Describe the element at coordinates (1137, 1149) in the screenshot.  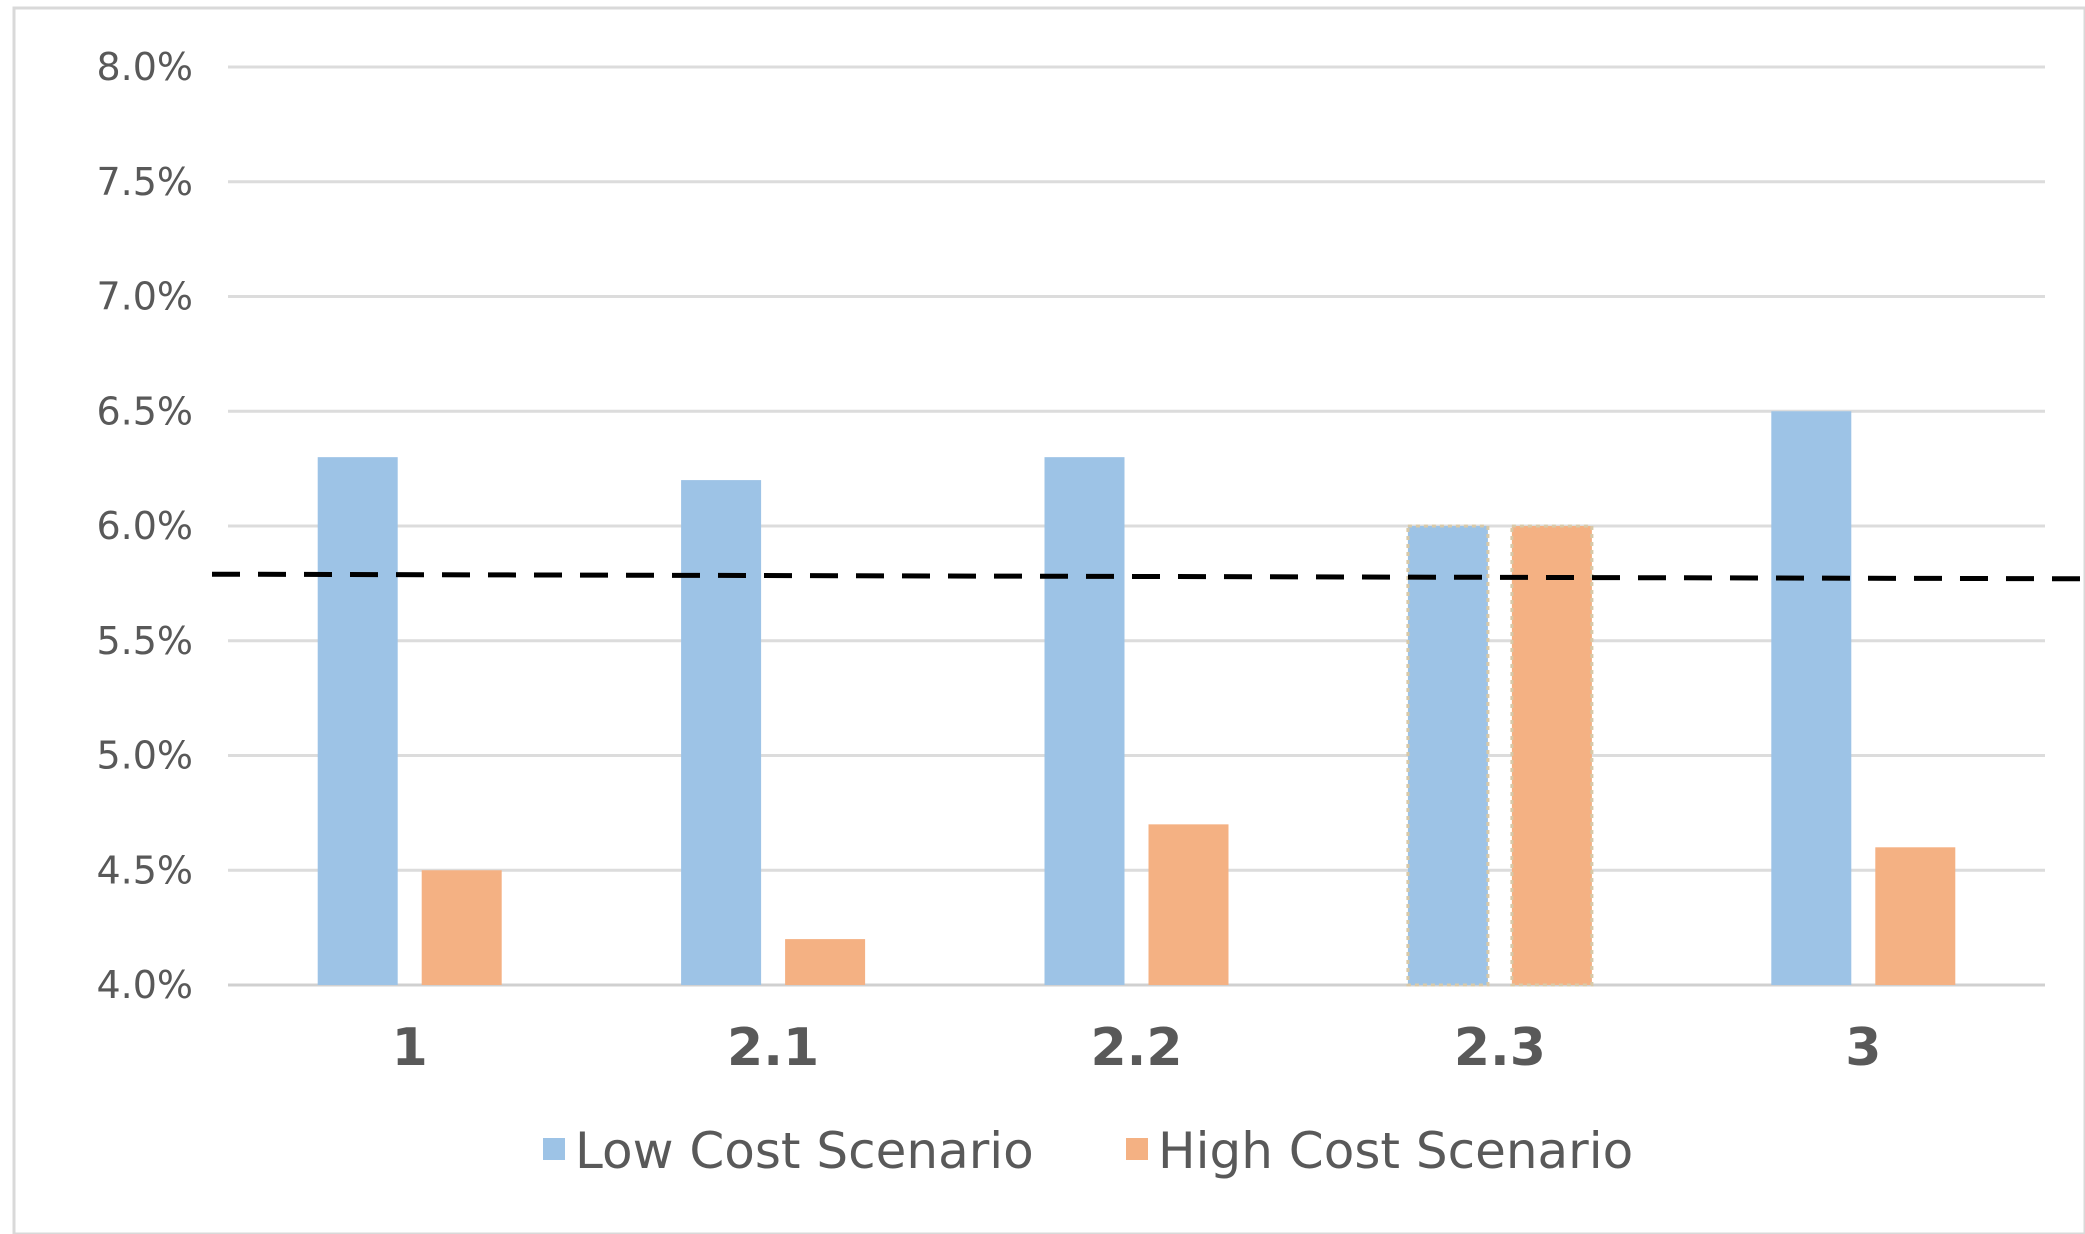
I see `legend-swatch-high-cost` at that location.